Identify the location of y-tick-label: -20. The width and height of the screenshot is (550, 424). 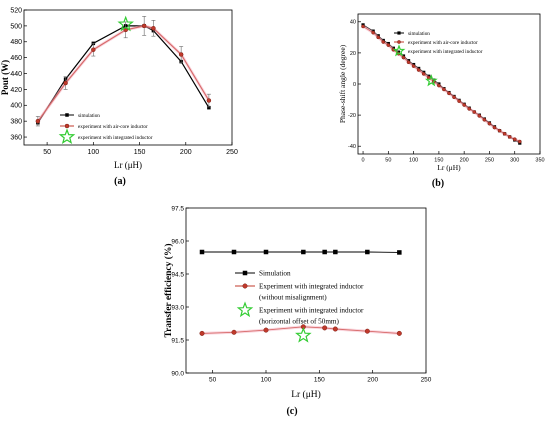
(352, 116).